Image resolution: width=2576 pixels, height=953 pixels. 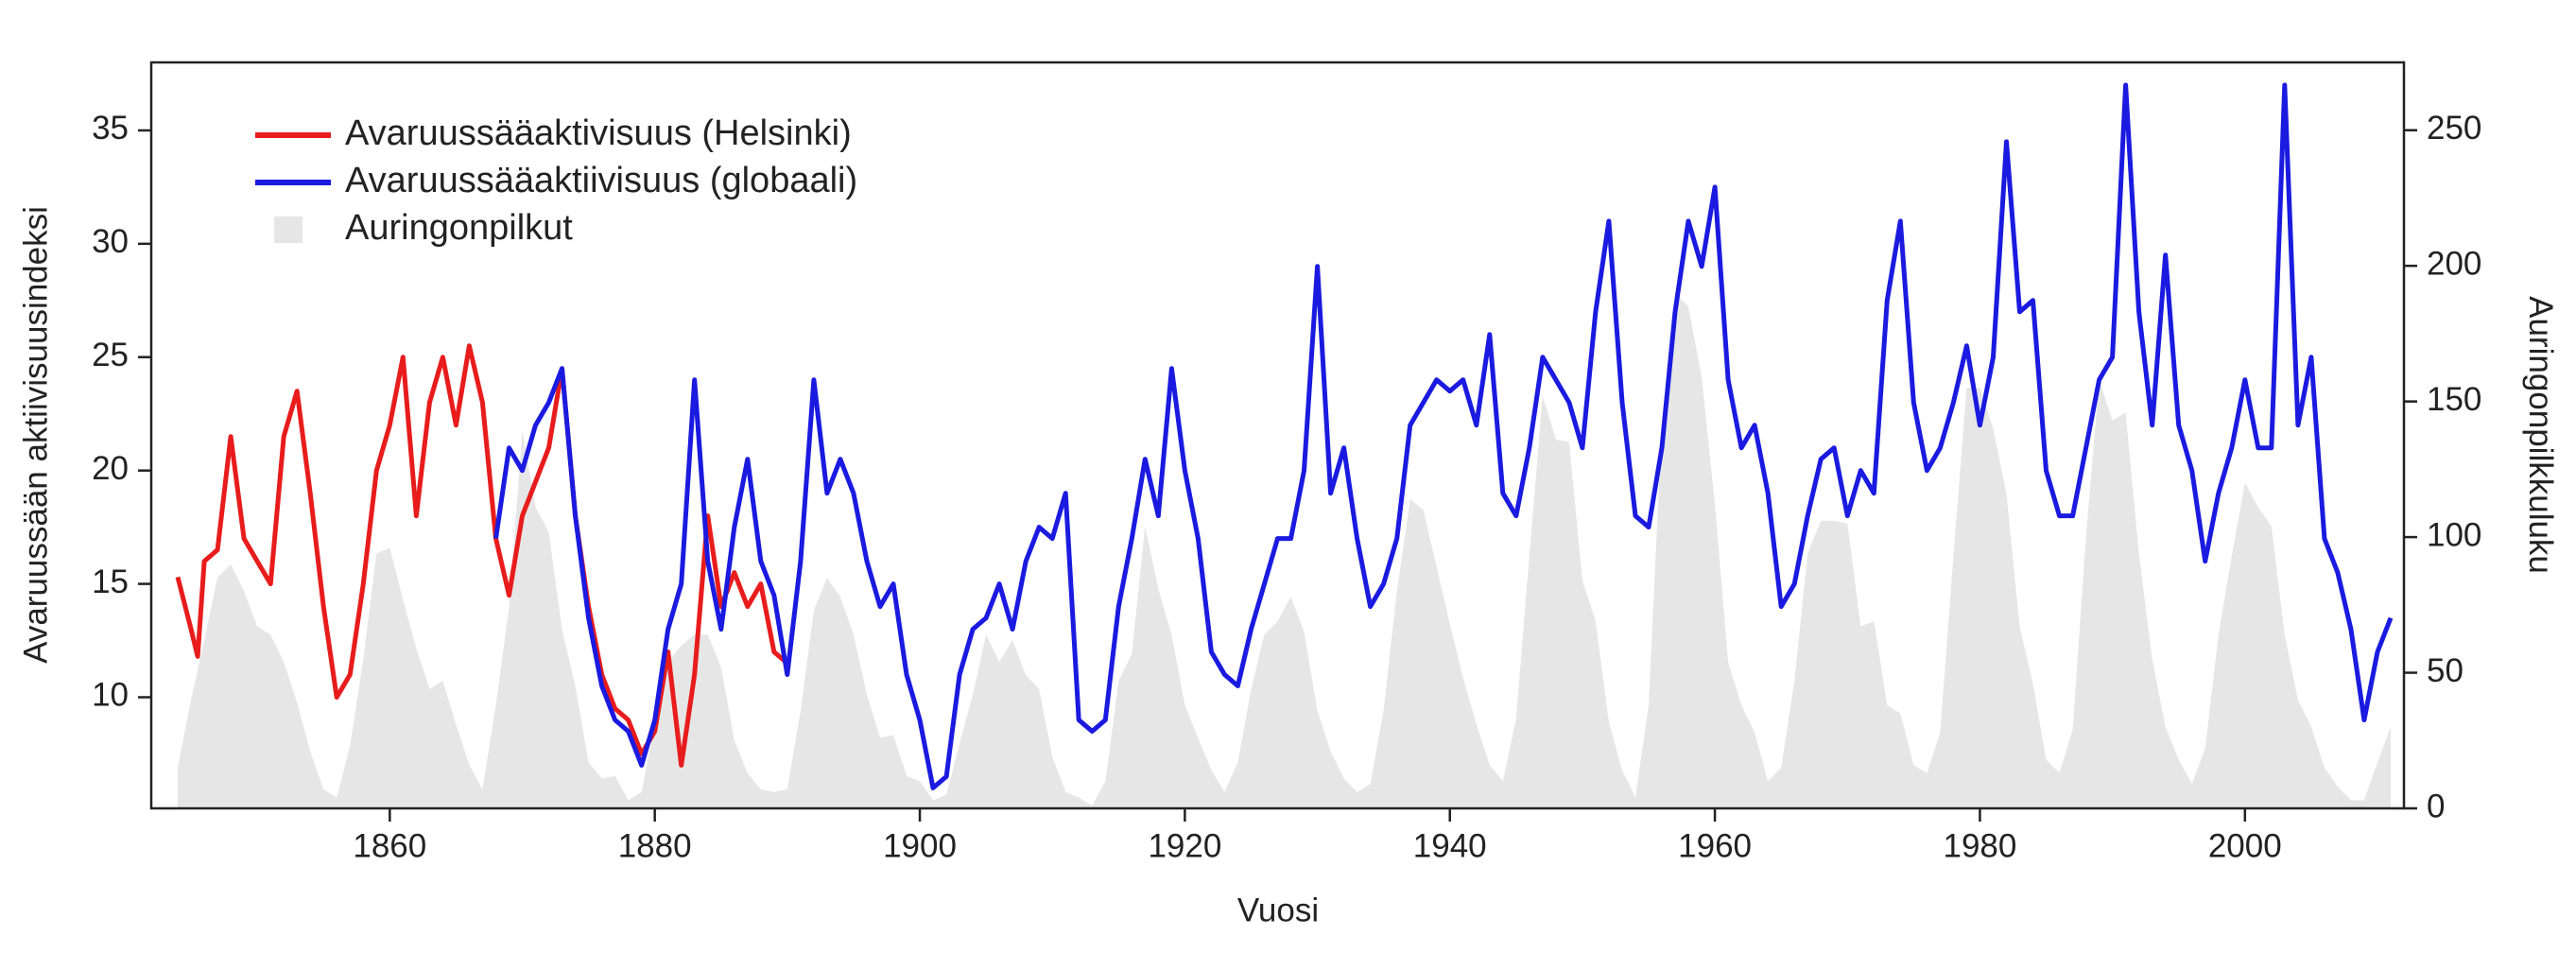 What do you see at coordinates (1278, 910) in the screenshot?
I see `x-axis-label: Vuosi` at bounding box center [1278, 910].